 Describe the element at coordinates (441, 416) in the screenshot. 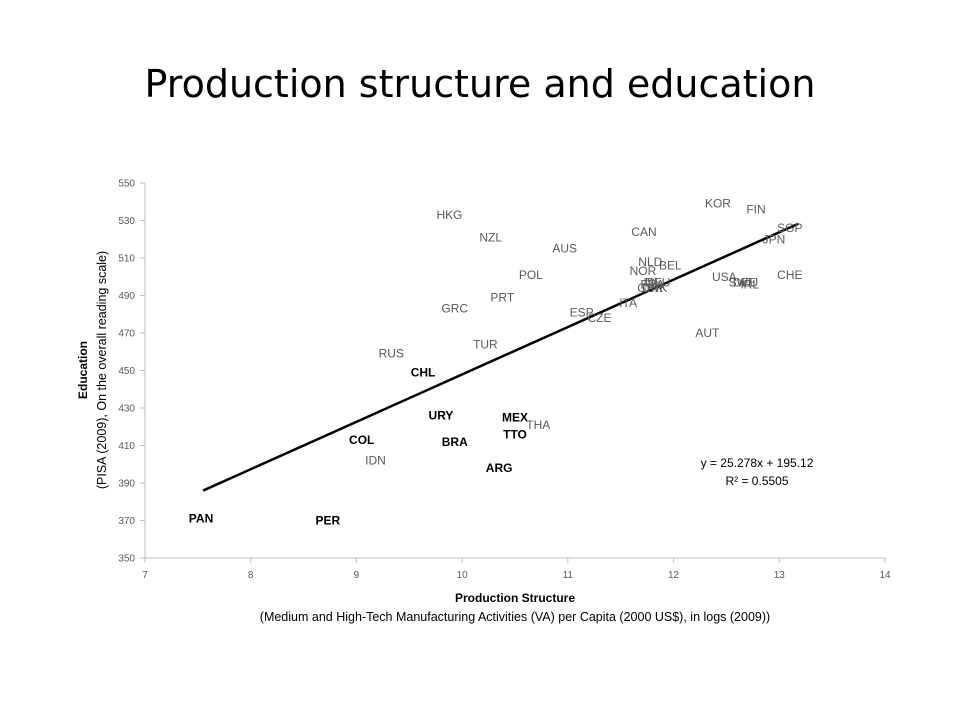

I see `data-point-ury: URY` at that location.